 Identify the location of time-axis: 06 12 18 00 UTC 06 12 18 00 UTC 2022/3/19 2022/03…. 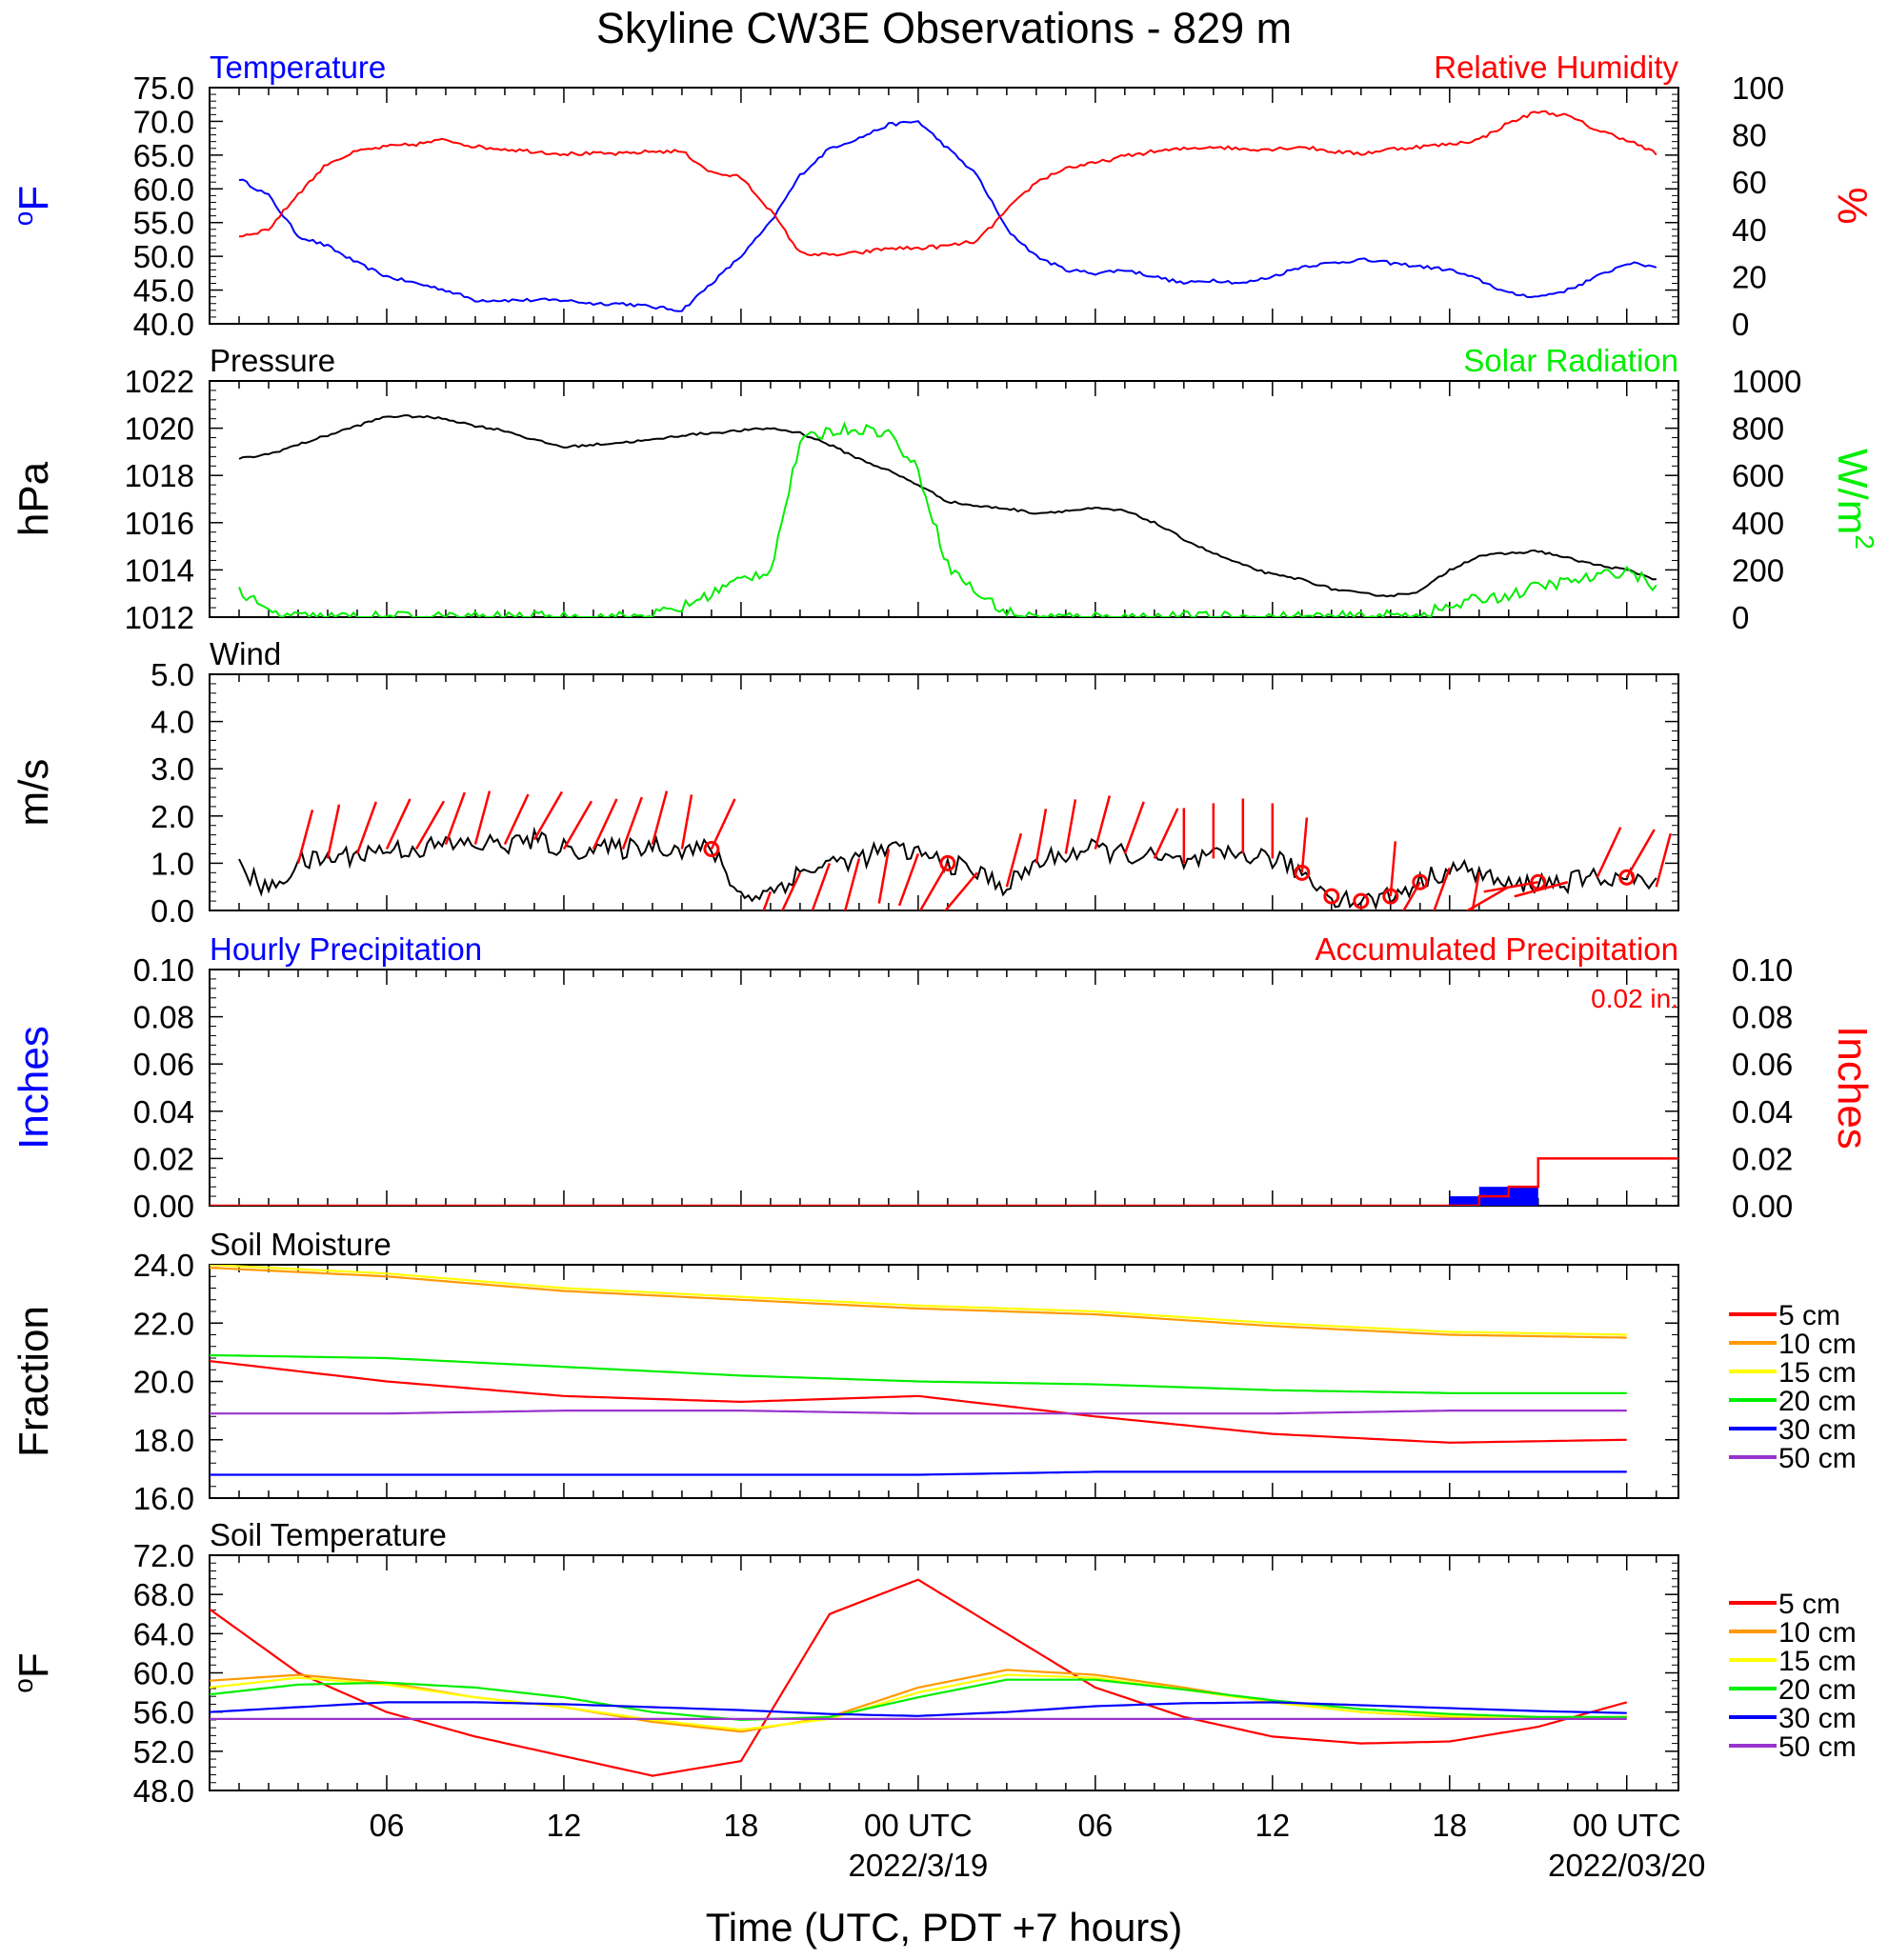
(1038, 1845).